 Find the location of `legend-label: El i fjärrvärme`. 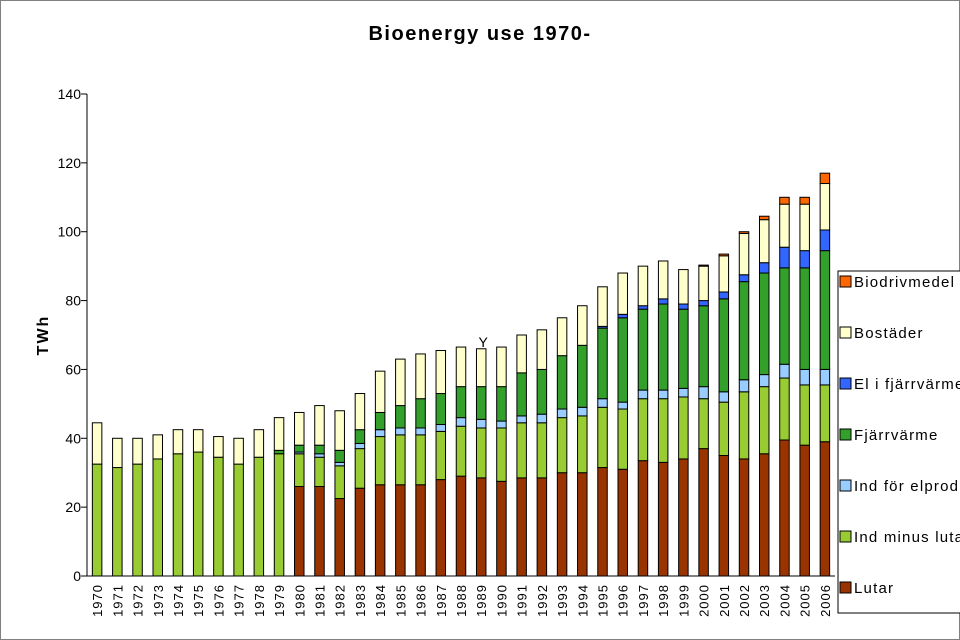

legend-label: El i fjärrvärme is located at coordinates (907, 384).